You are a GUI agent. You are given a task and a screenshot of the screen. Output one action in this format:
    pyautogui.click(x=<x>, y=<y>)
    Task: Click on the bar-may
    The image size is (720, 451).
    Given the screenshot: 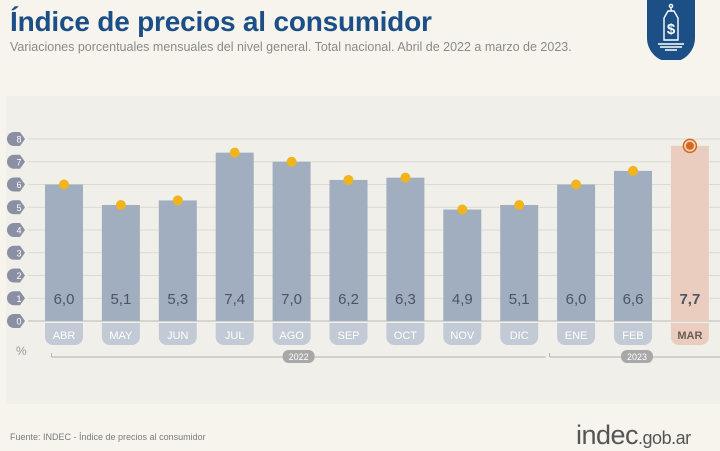 What is the action you would take?
    pyautogui.click(x=120, y=262)
    